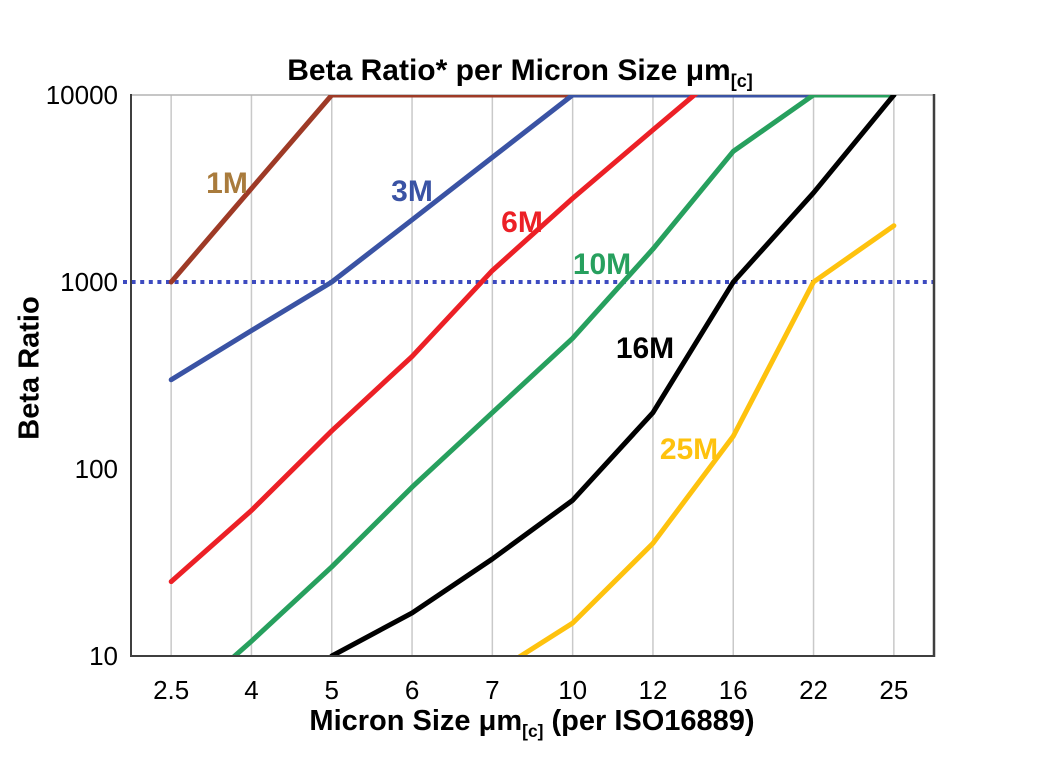  Describe the element at coordinates (103, 656) in the screenshot. I see `y-tick-10: 10` at that location.